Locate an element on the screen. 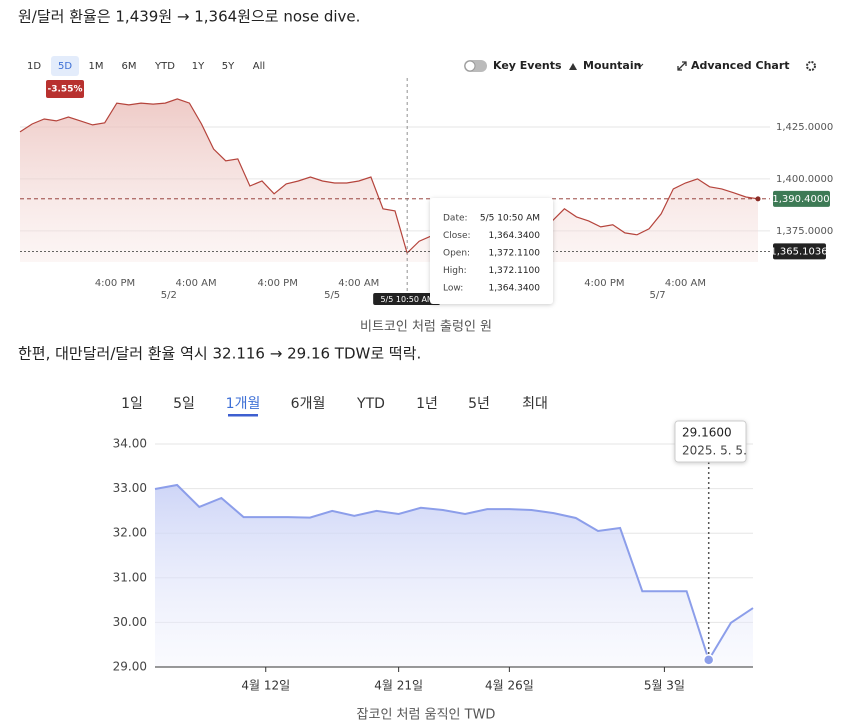 This screenshot has height=726, width=846. last-value-box is located at coordinates (801, 198).